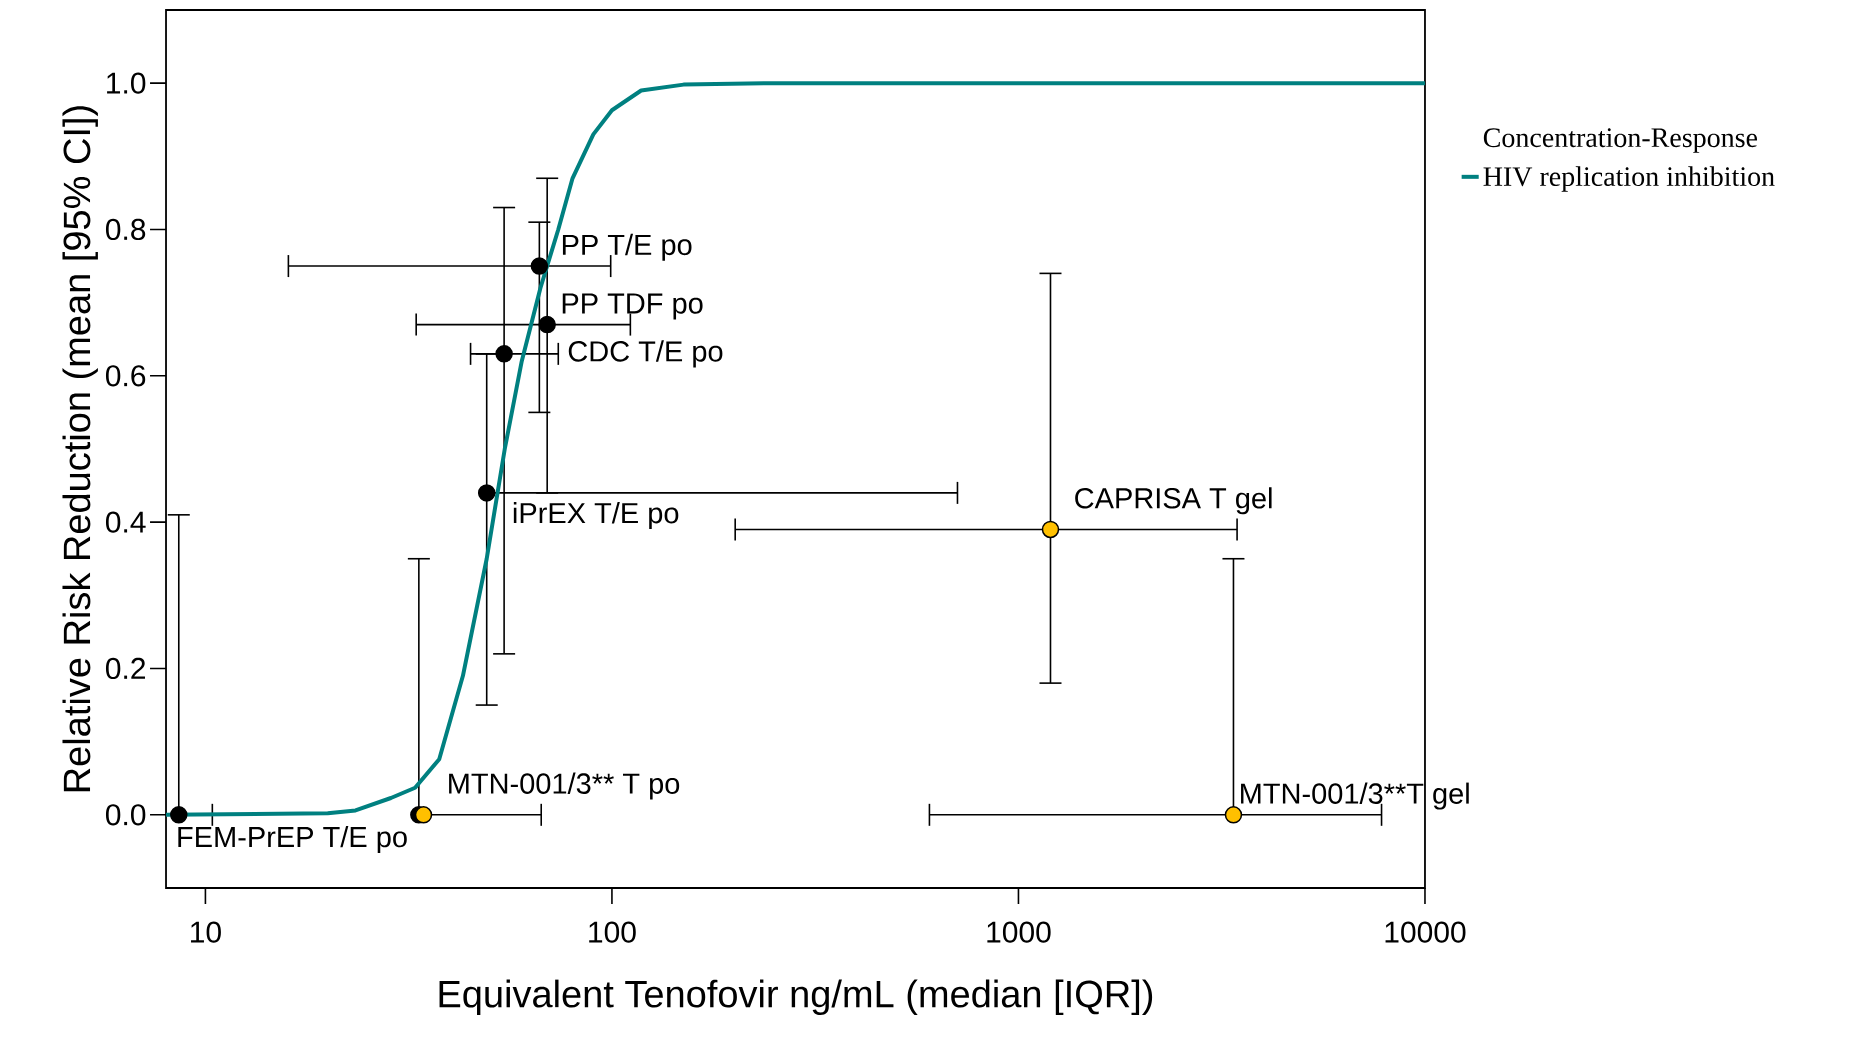 The width and height of the screenshot is (1864, 1038). I want to click on annotation: CAPRISA T gel, so click(1173, 501).